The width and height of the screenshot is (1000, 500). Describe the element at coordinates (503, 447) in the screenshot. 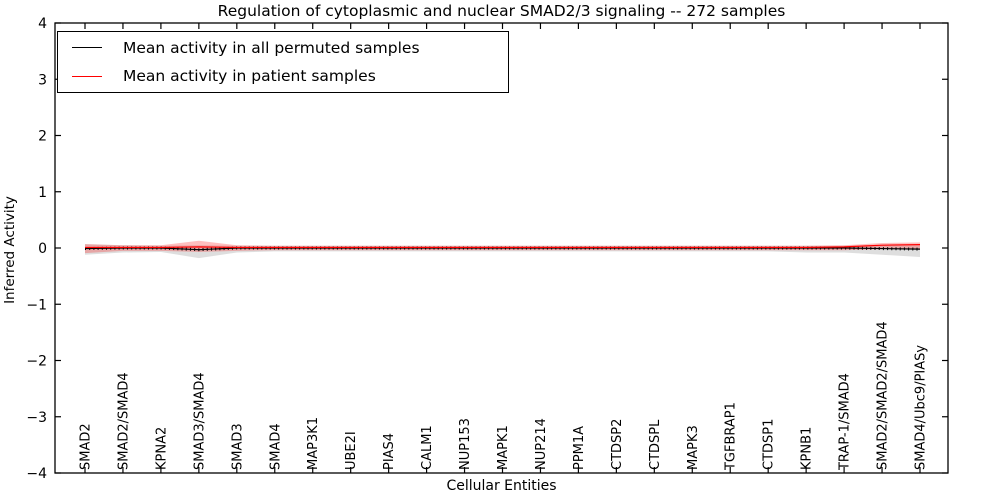

I see `x-tick-label: MAPK1` at that location.